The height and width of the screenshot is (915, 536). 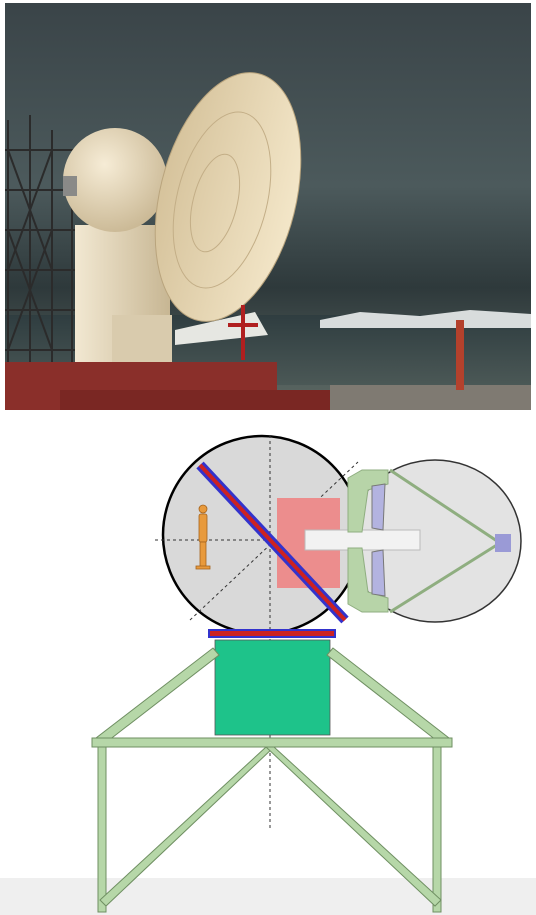 I want to click on pedestal-box, so click(x=142, y=341).